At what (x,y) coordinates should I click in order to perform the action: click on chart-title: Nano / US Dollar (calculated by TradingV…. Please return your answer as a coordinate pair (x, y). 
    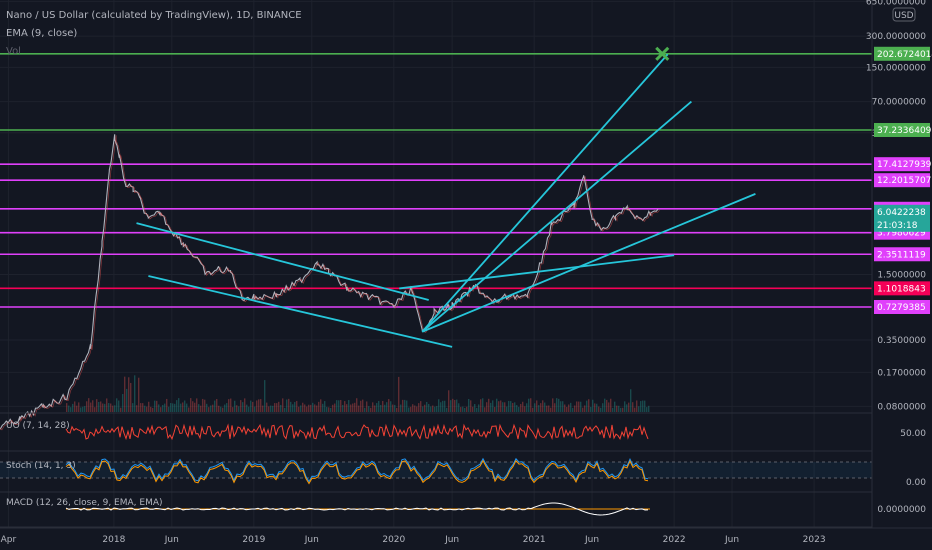
    Looking at the image, I should click on (154, 15).